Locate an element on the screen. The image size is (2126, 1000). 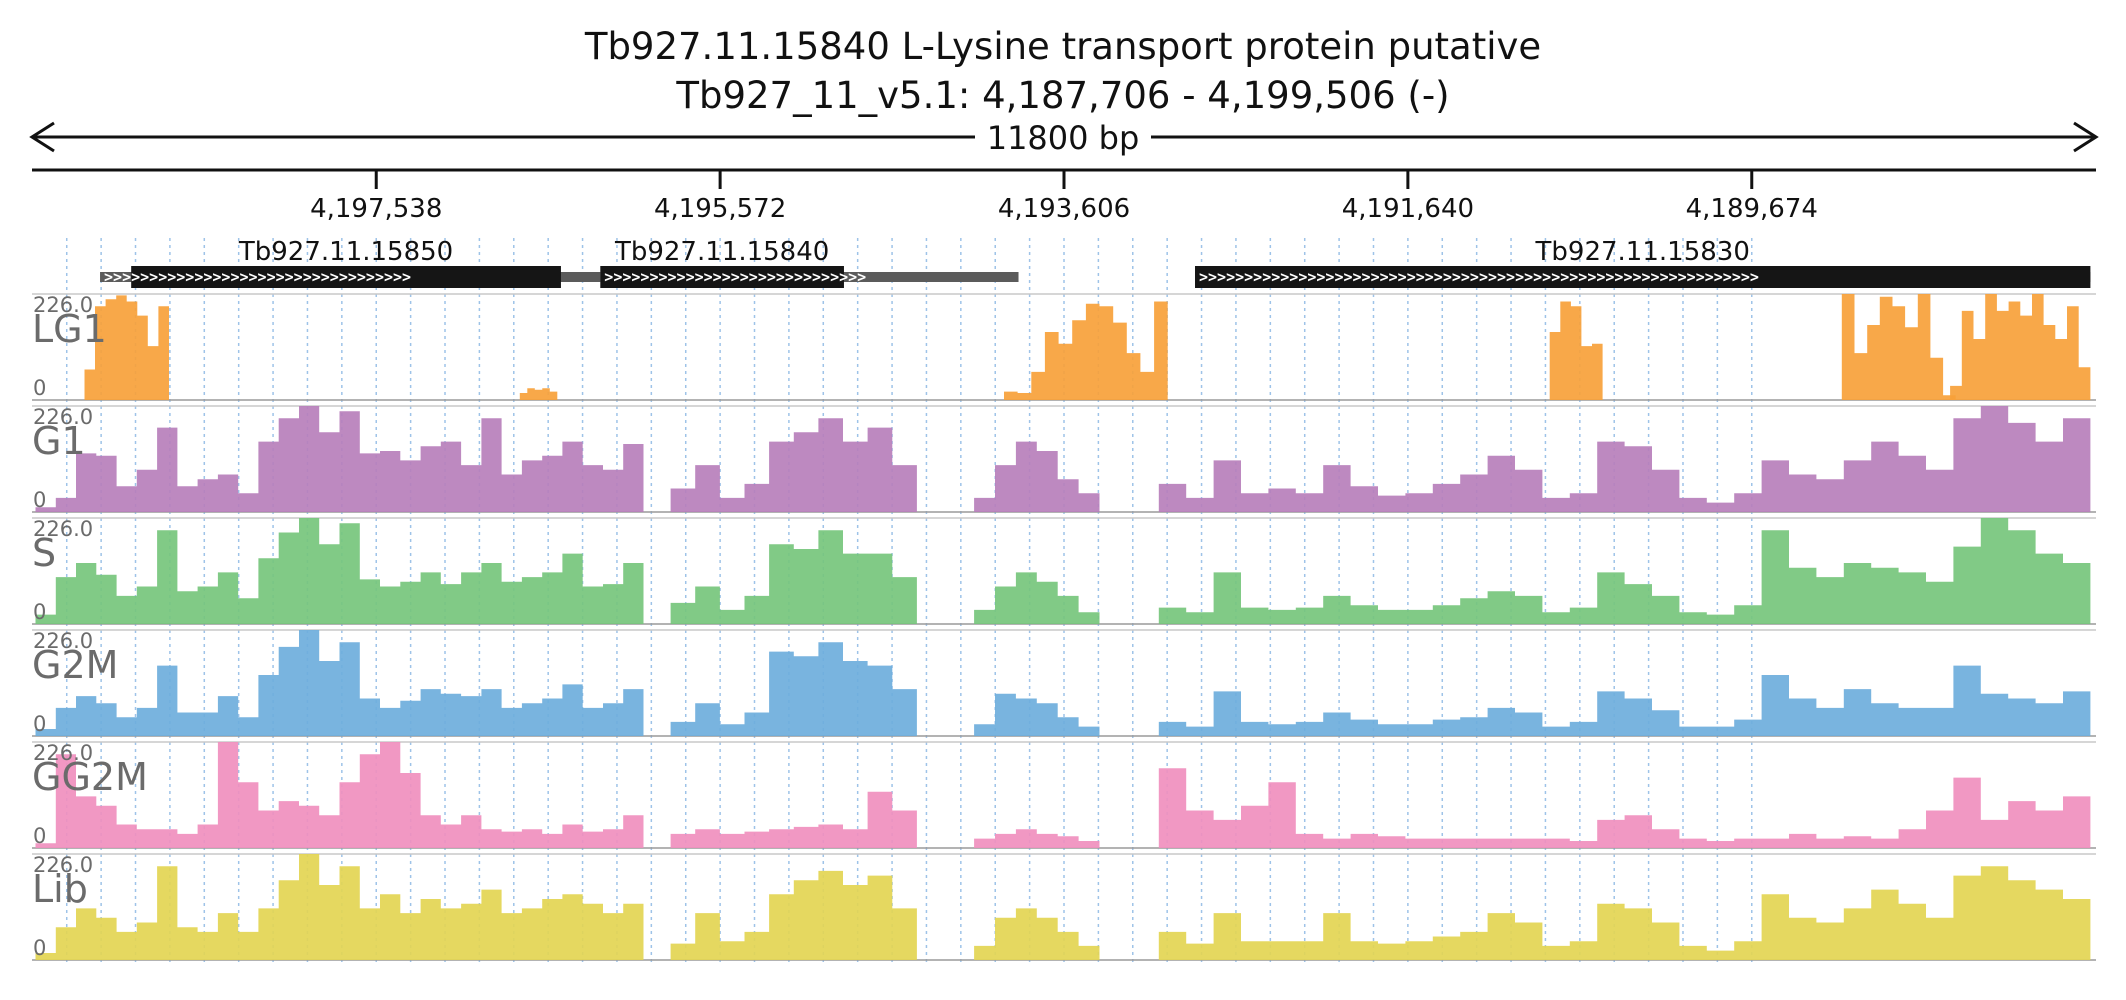
span-label: 11800 bp is located at coordinates (1063, 138).